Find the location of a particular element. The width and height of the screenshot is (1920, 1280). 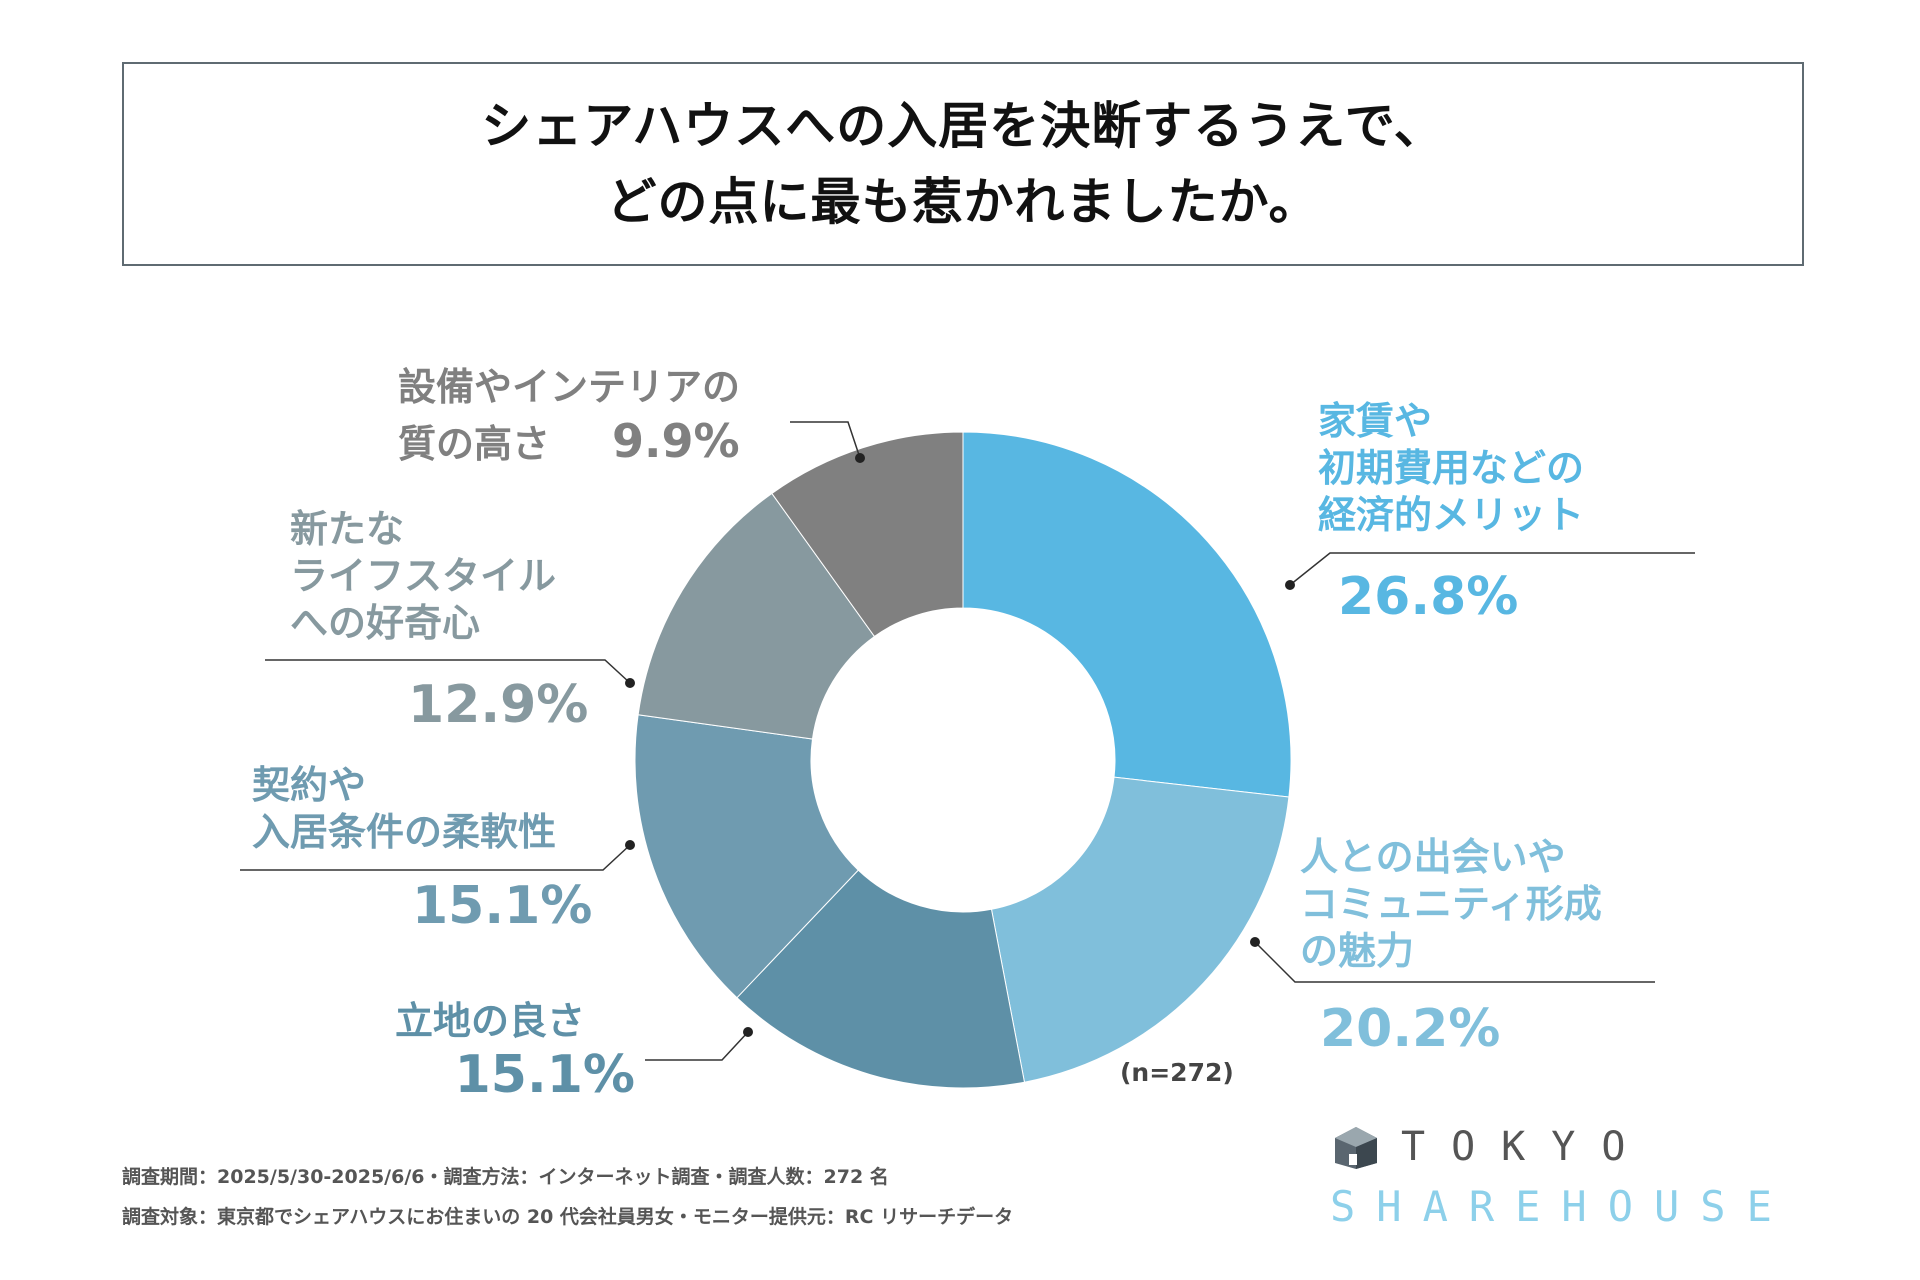

house-cube-icon is located at coordinates (1356, 1148).